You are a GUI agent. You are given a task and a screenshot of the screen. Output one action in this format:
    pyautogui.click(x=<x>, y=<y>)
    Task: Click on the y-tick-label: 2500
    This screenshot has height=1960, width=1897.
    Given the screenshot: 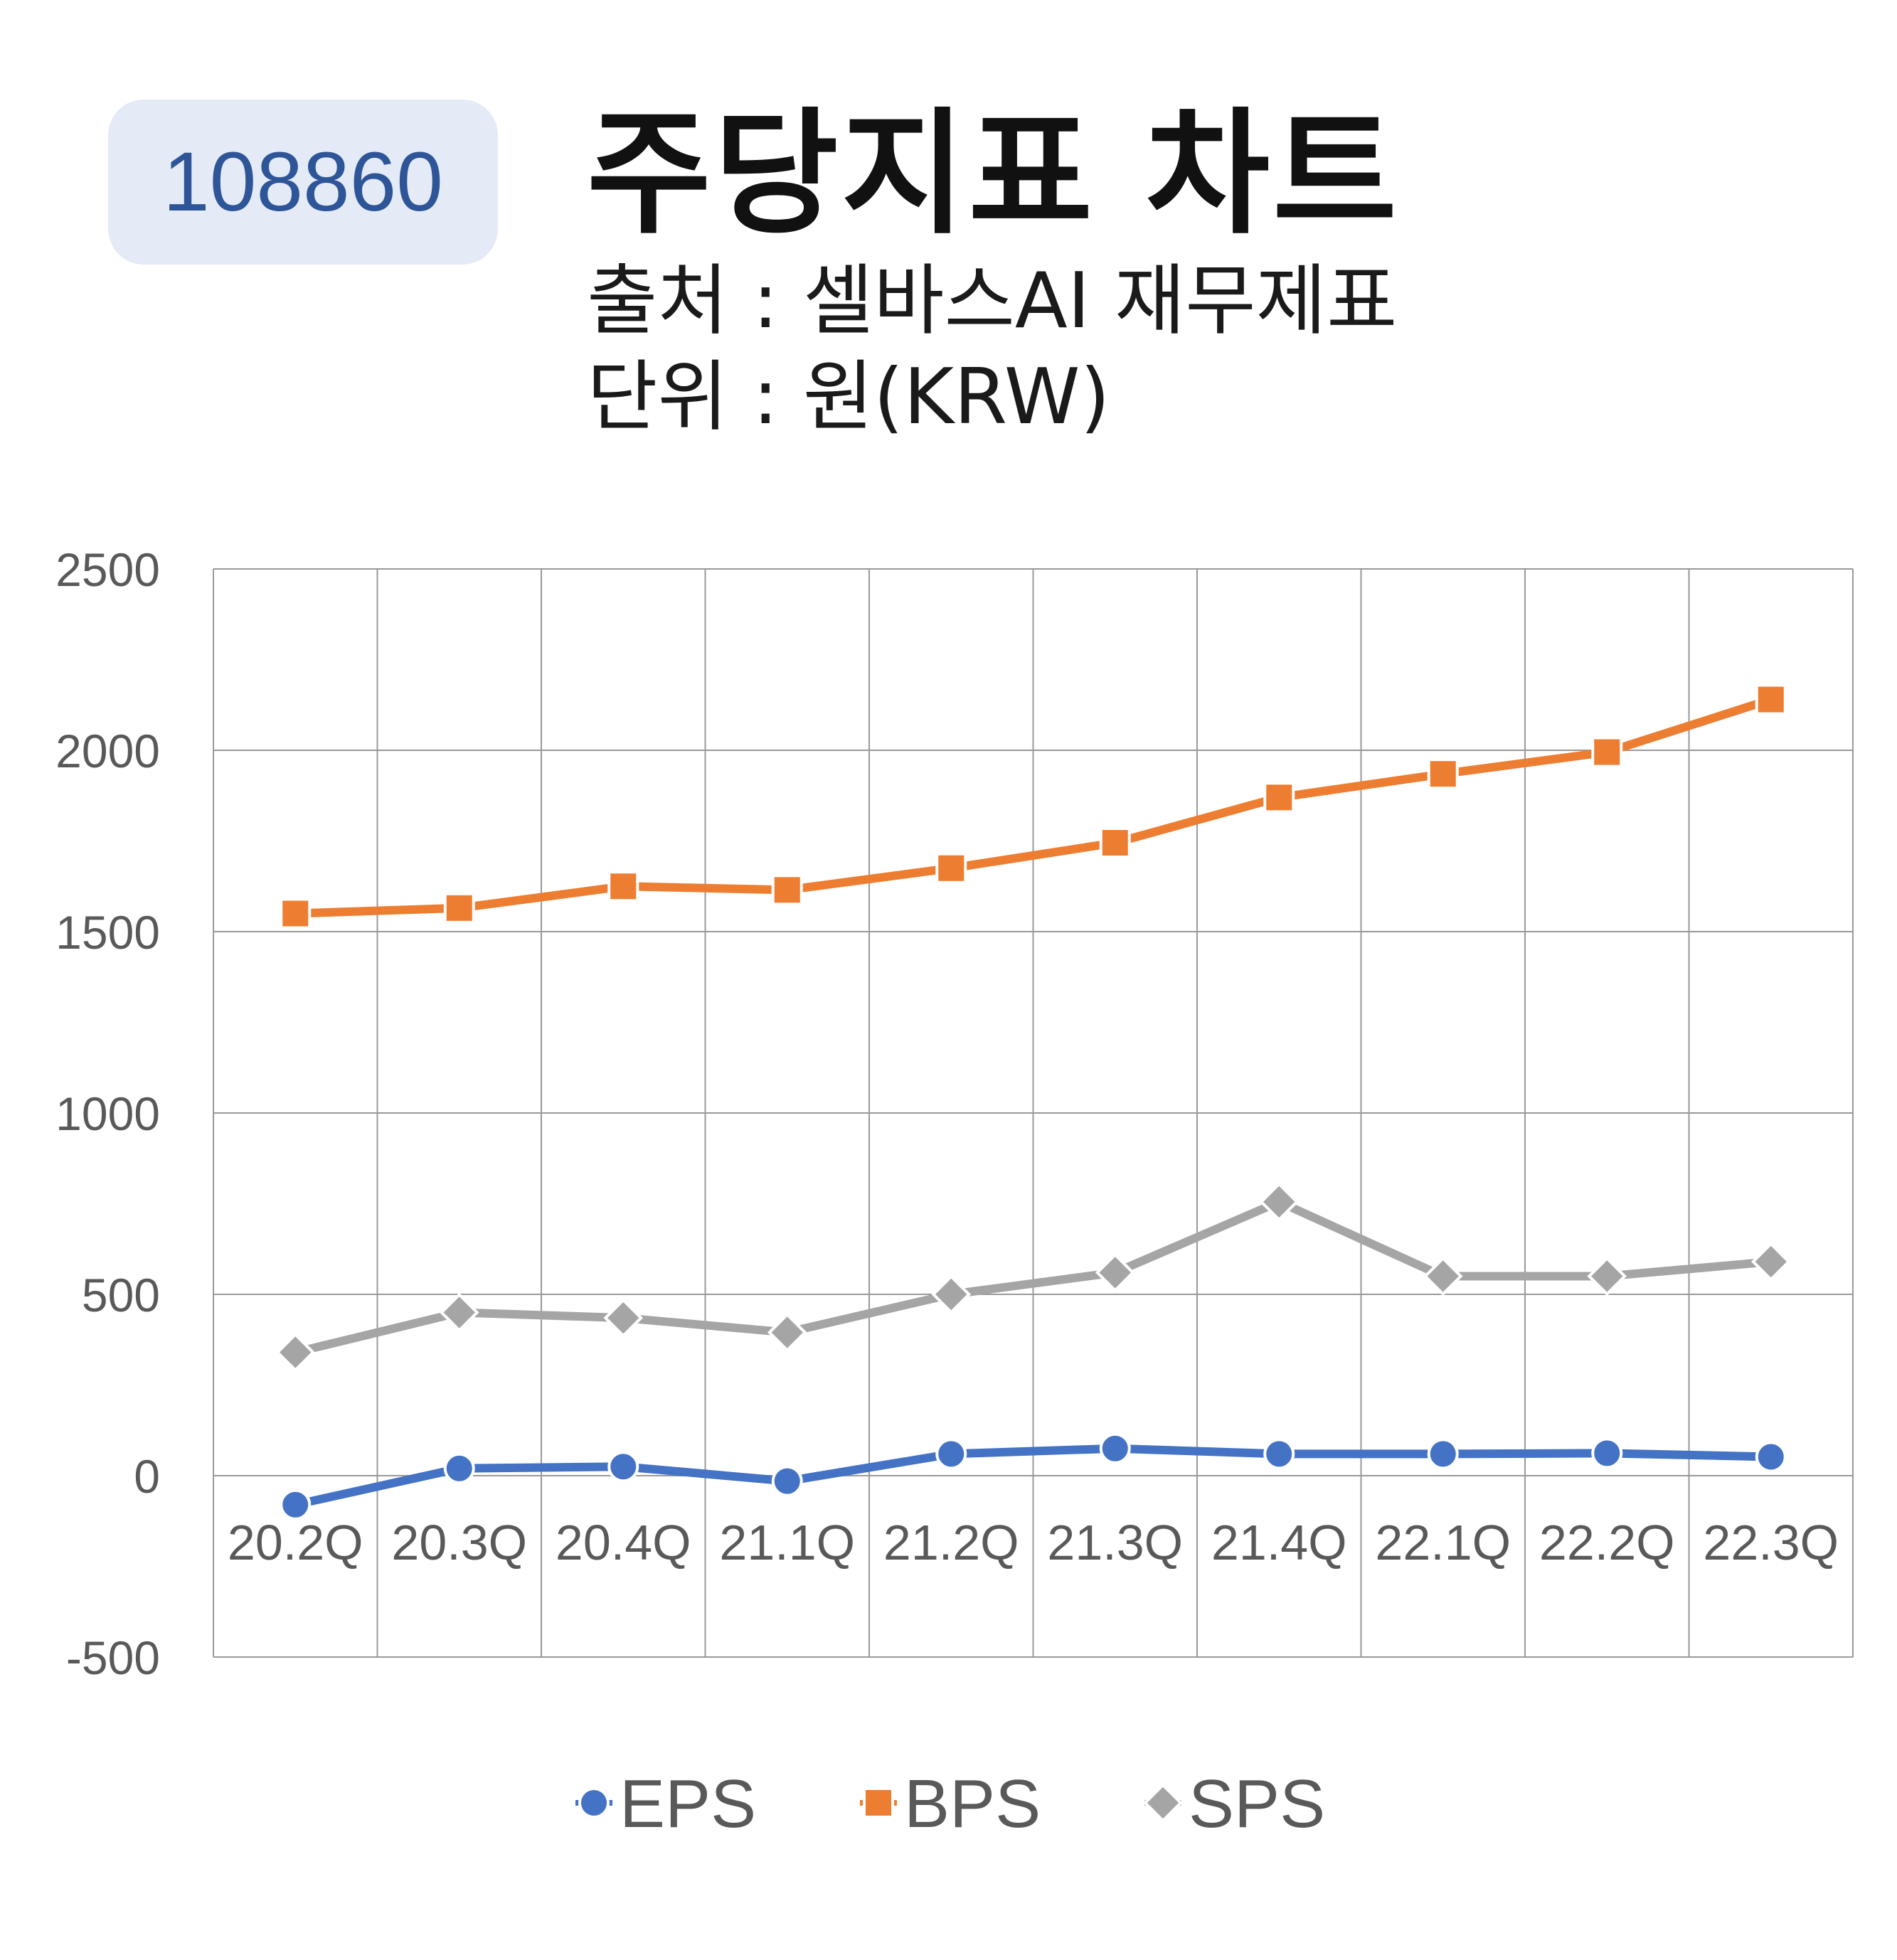 What is the action you would take?
    pyautogui.click(x=108, y=569)
    